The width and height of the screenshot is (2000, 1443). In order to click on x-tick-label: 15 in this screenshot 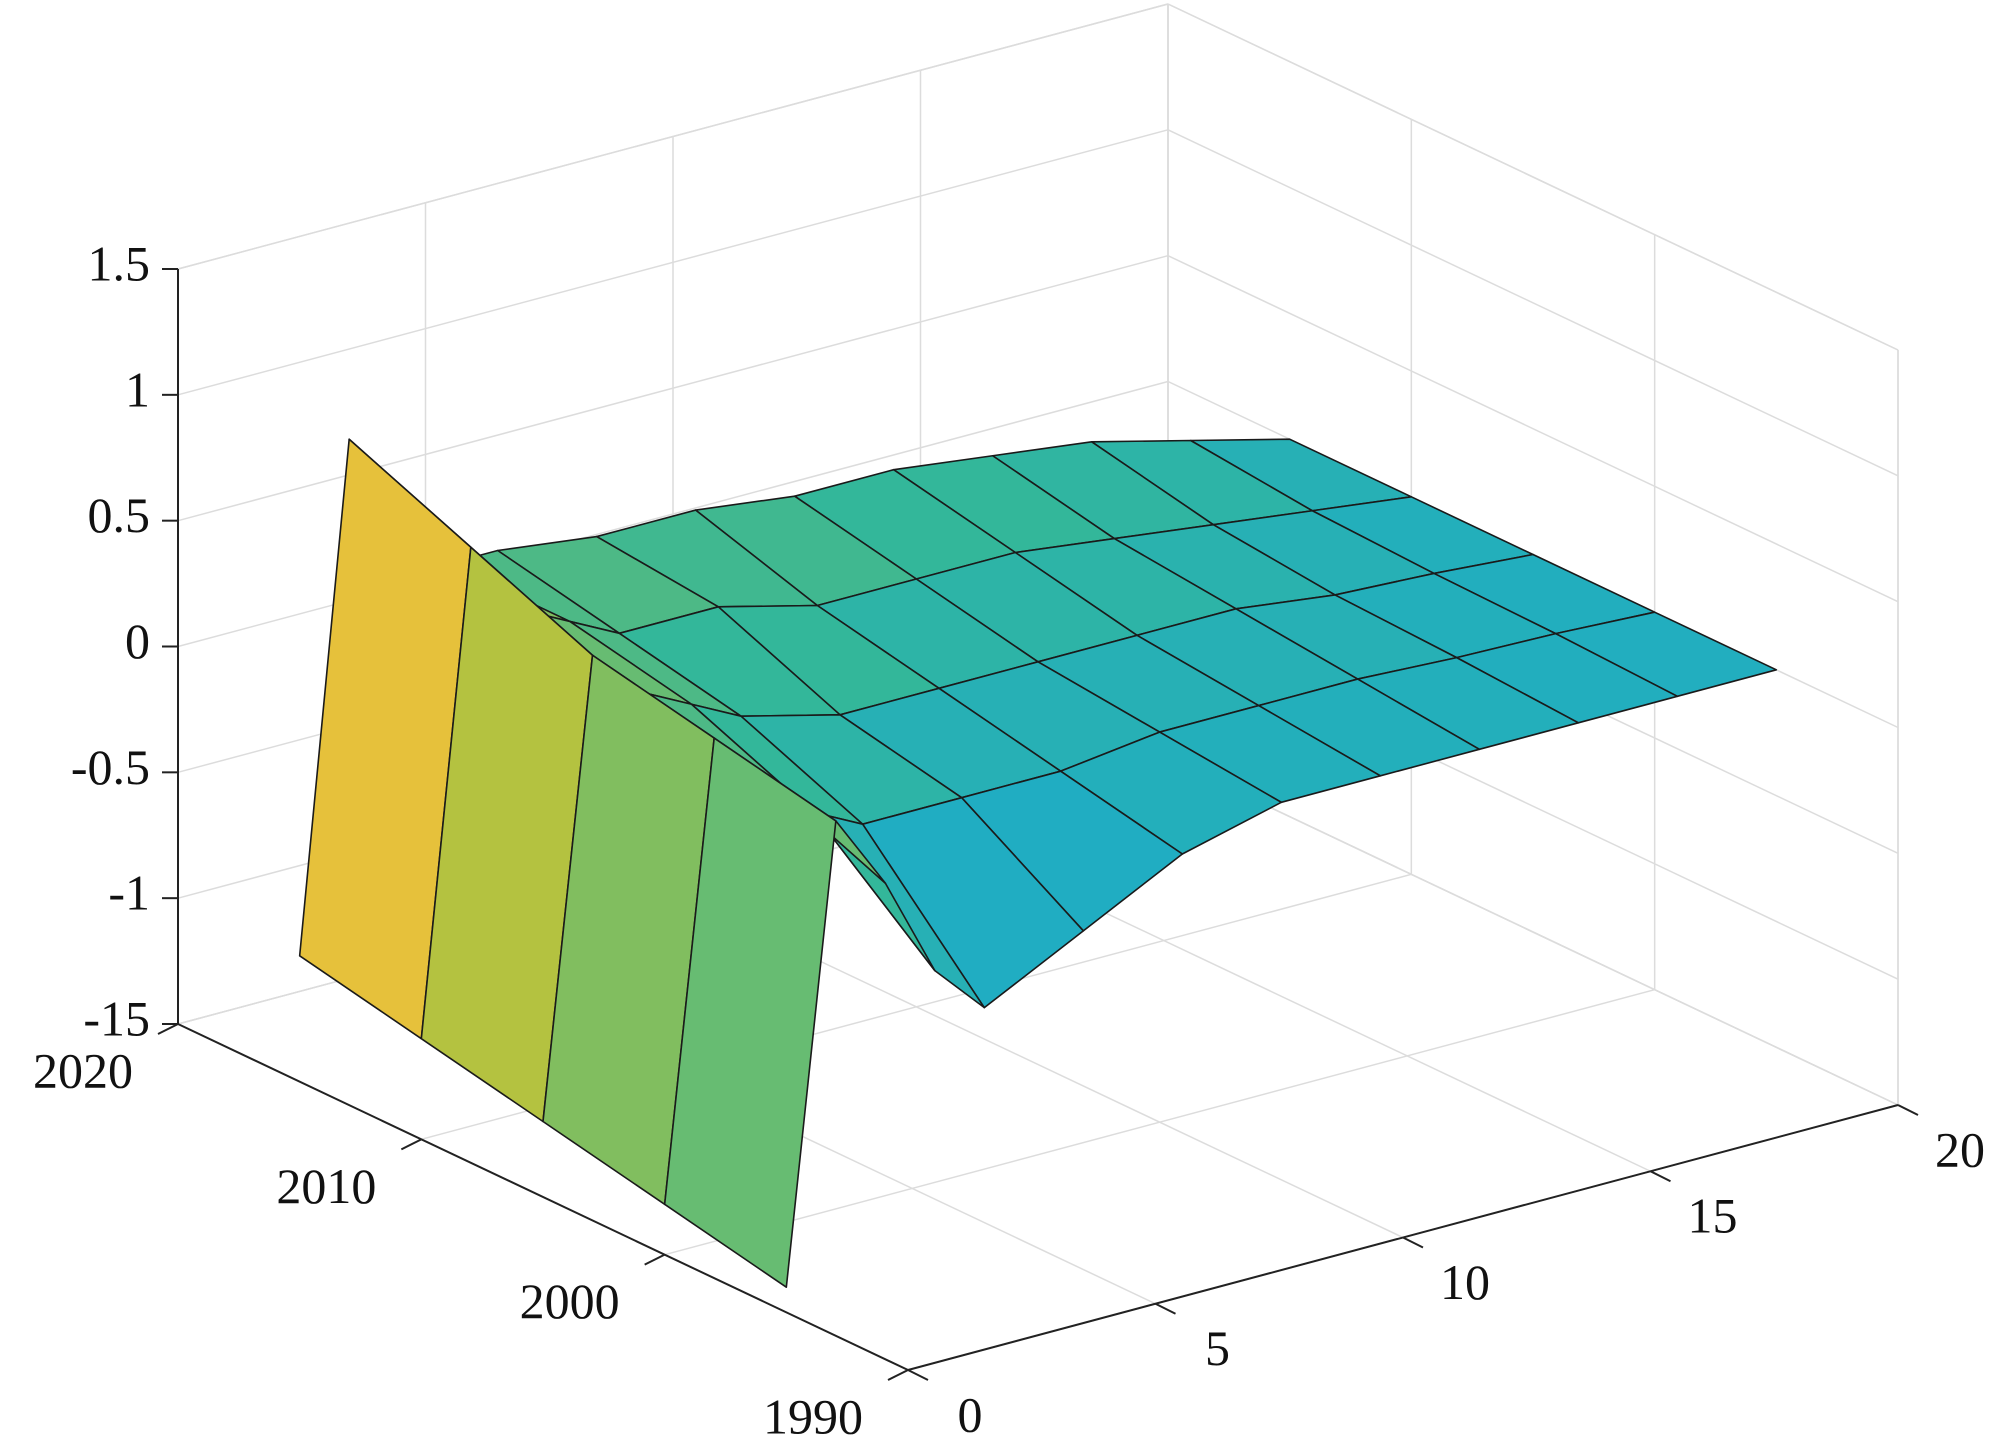, I will do `click(1713, 1216)`.